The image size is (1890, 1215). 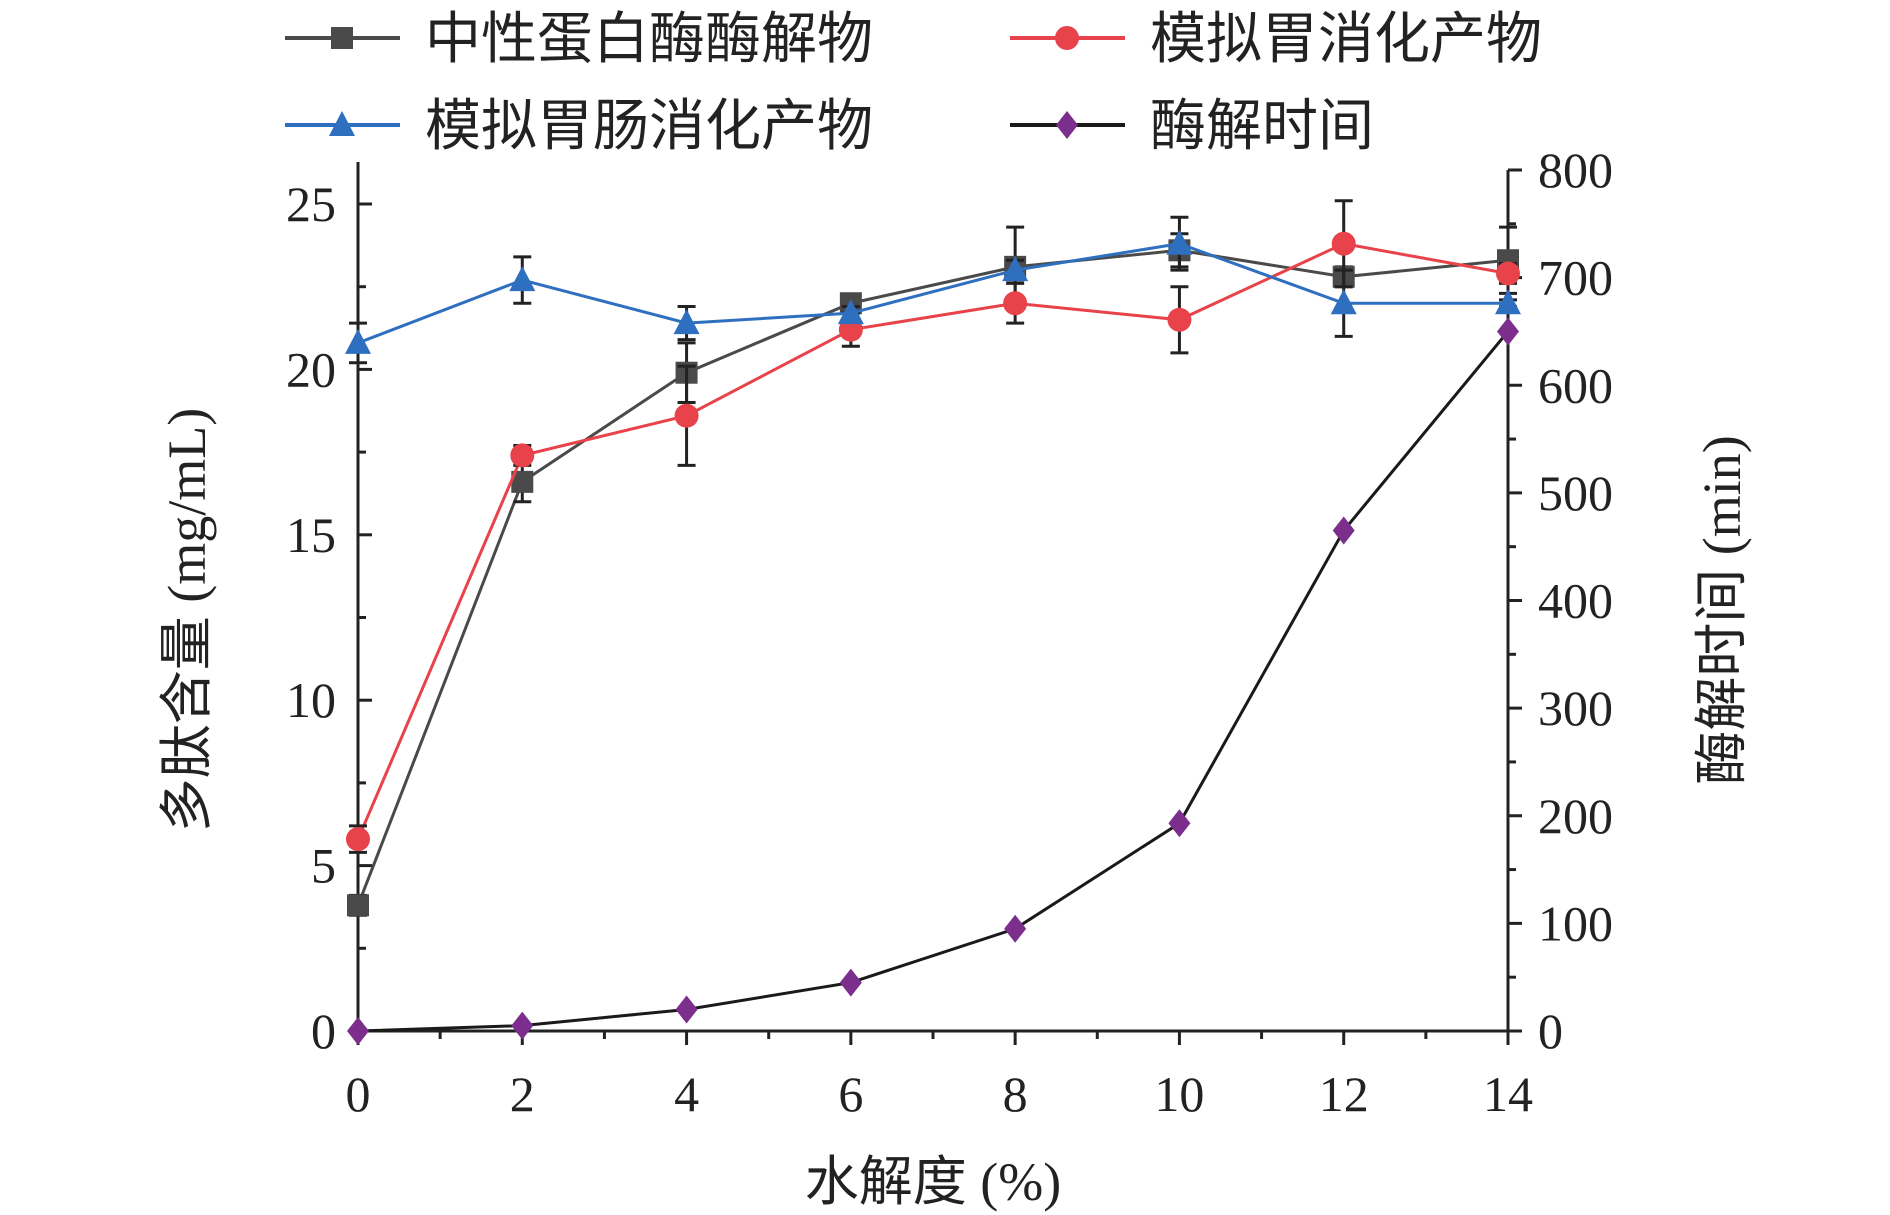 I want to click on x-tick-label: 2, so click(x=522, y=1094).